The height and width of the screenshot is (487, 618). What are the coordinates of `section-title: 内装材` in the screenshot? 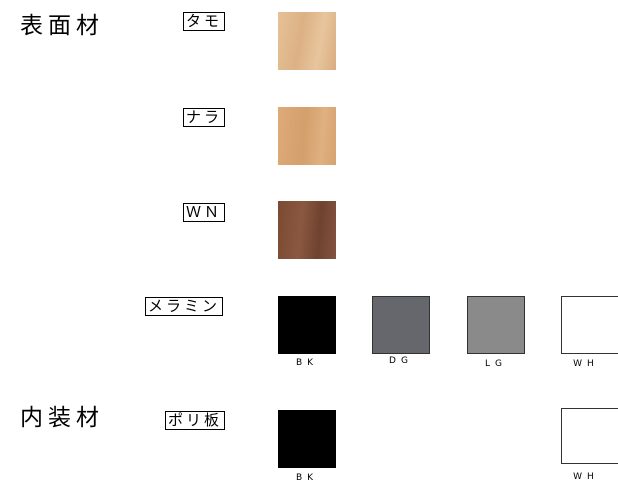 It's located at (62, 418).